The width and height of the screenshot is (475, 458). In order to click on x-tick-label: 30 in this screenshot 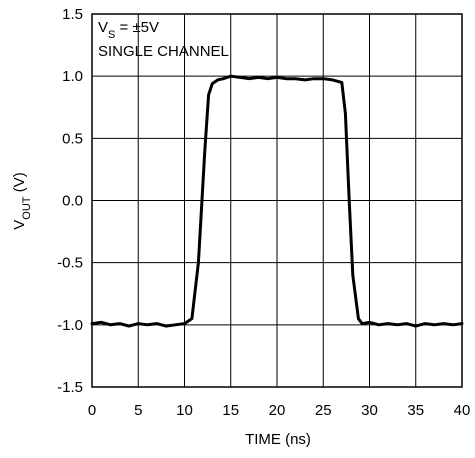, I will do `click(369, 410)`.